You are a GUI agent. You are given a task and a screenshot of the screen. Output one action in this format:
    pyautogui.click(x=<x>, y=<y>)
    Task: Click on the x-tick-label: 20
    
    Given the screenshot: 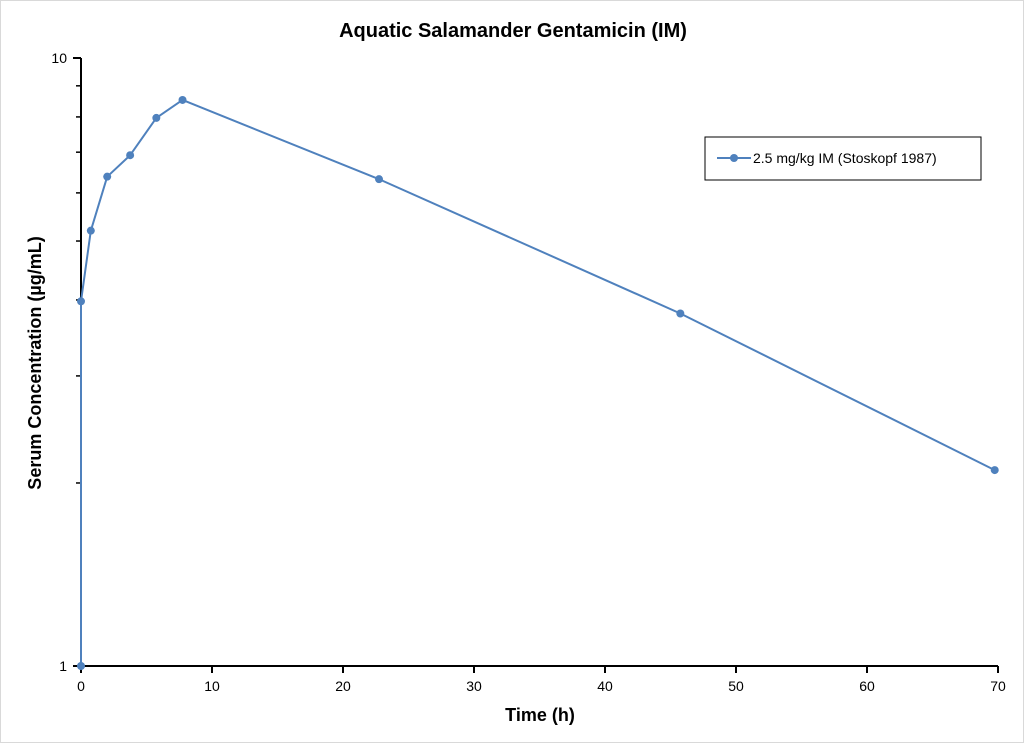 What is the action you would take?
    pyautogui.click(x=343, y=686)
    